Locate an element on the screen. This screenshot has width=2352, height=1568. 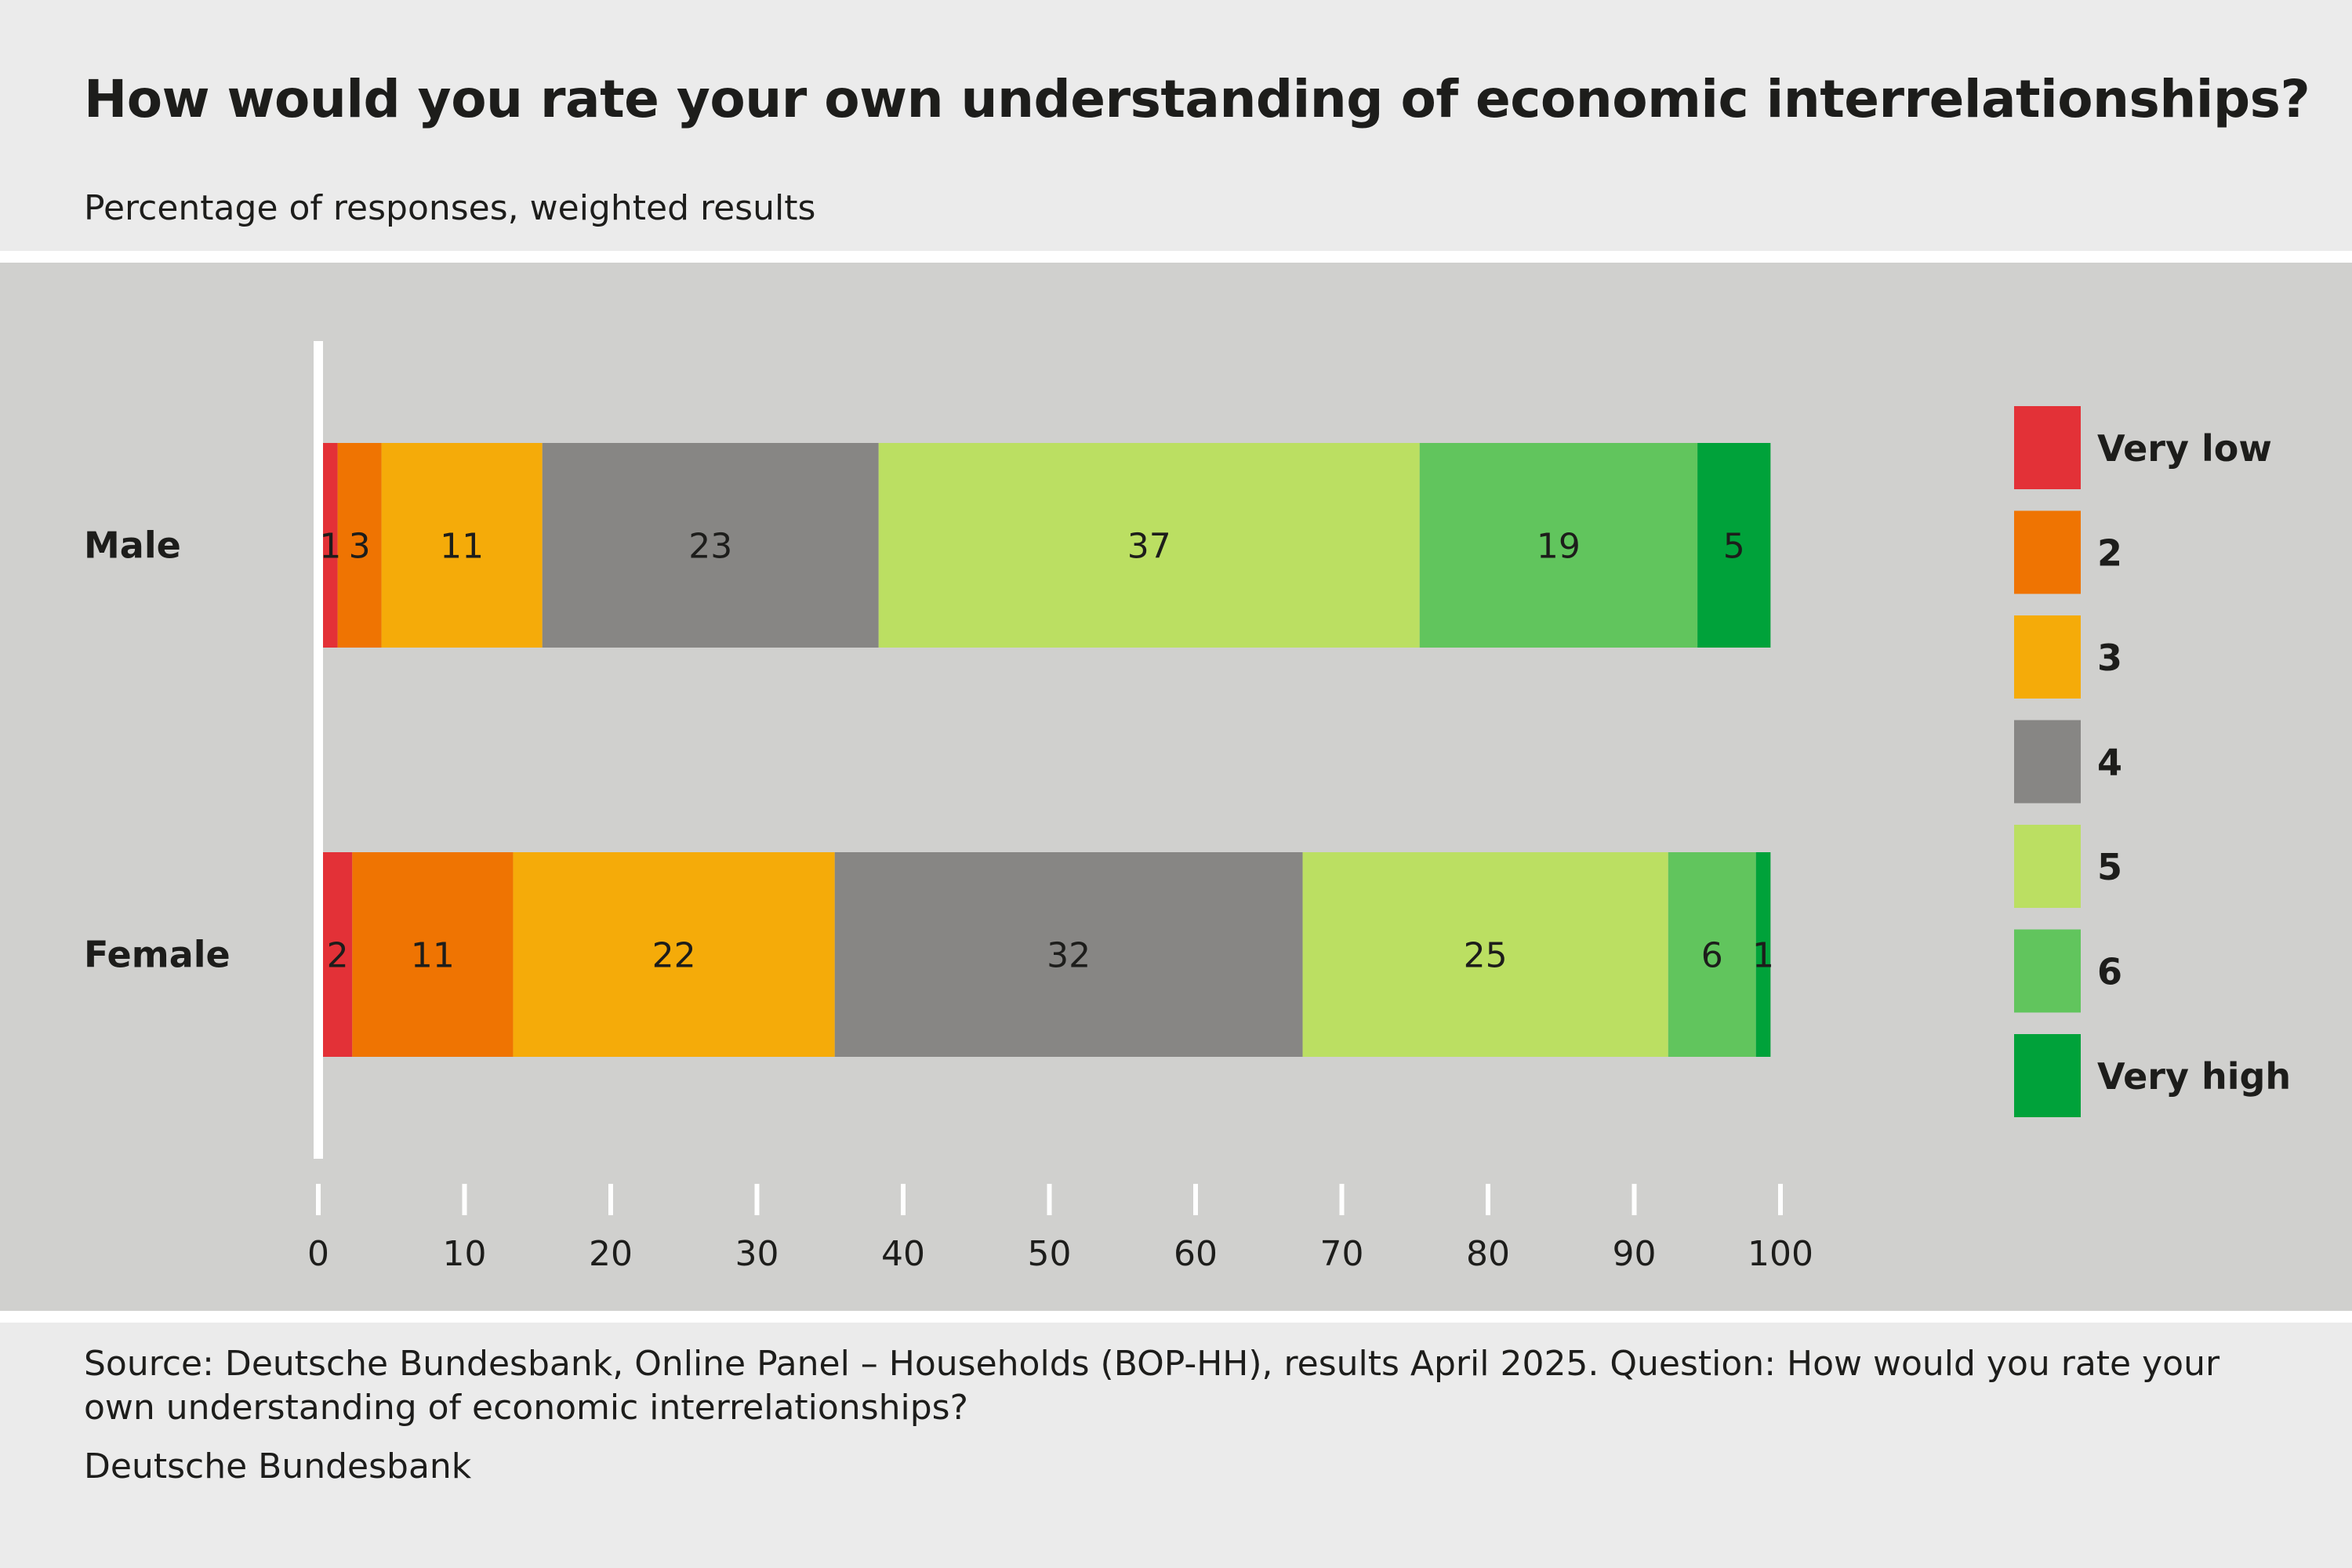
legend-label: 3 is located at coordinates (2109, 658).